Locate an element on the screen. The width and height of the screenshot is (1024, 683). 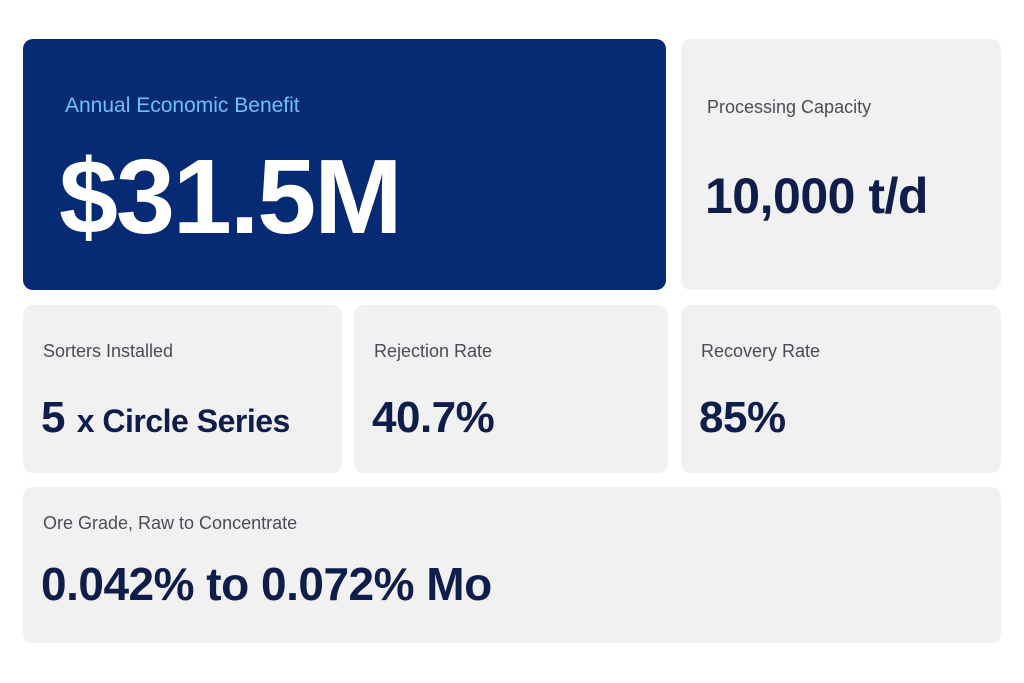
sorters-installed-value: 5 x Circle Series is located at coordinates (165, 418).